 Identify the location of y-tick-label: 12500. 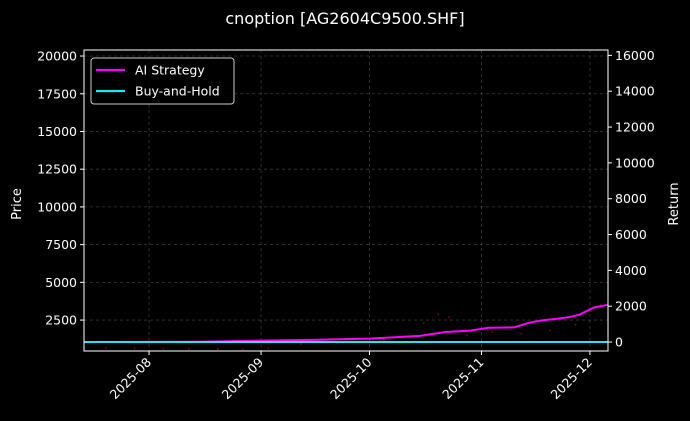
(57, 169).